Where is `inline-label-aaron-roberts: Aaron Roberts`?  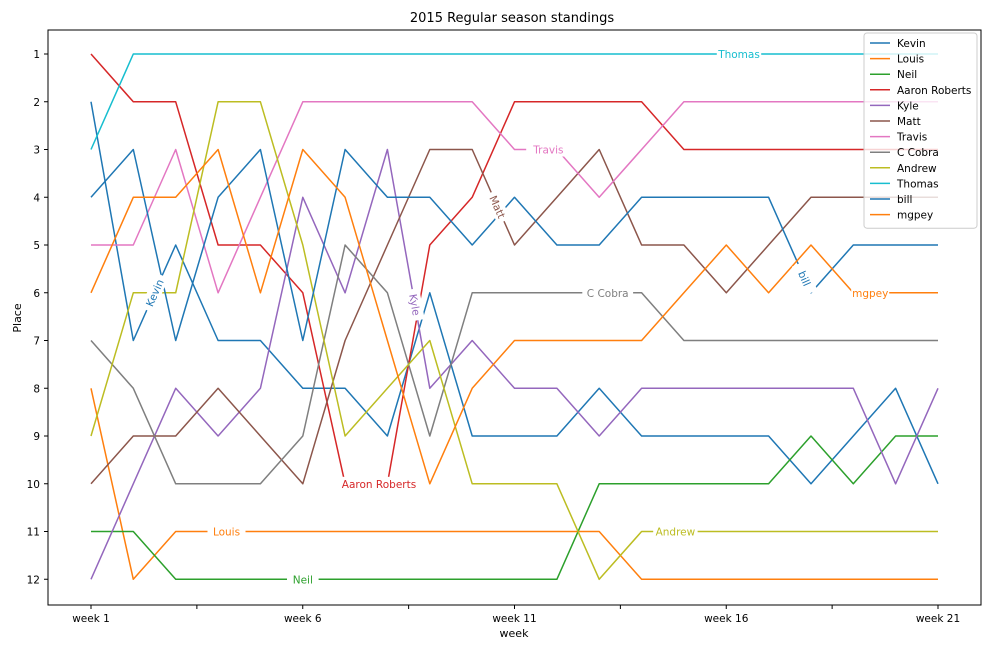 inline-label-aaron-roberts: Aaron Roberts is located at coordinates (379, 483).